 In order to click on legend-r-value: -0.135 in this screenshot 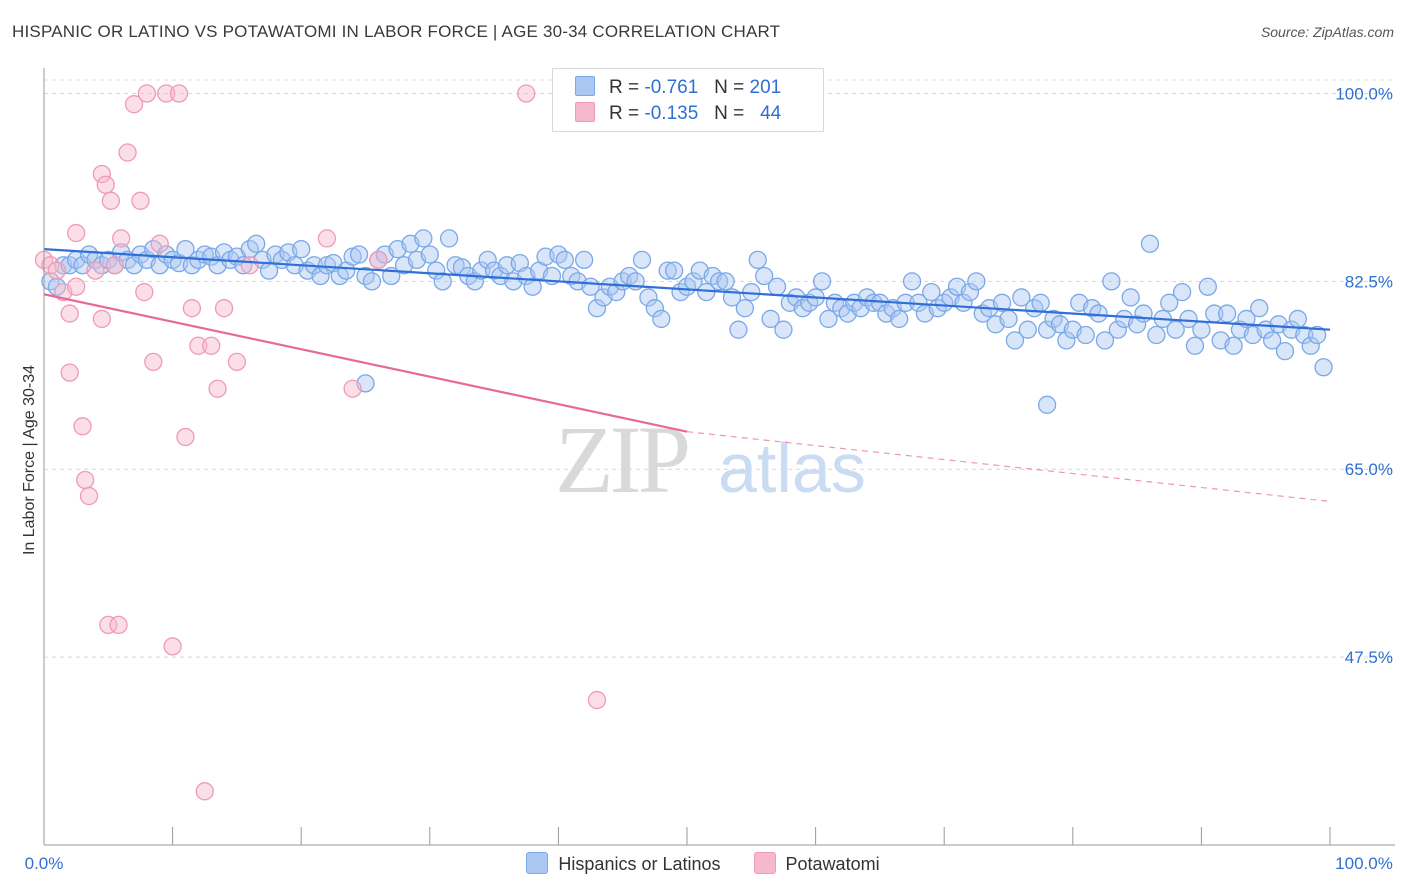, I will do `click(671, 113)`.